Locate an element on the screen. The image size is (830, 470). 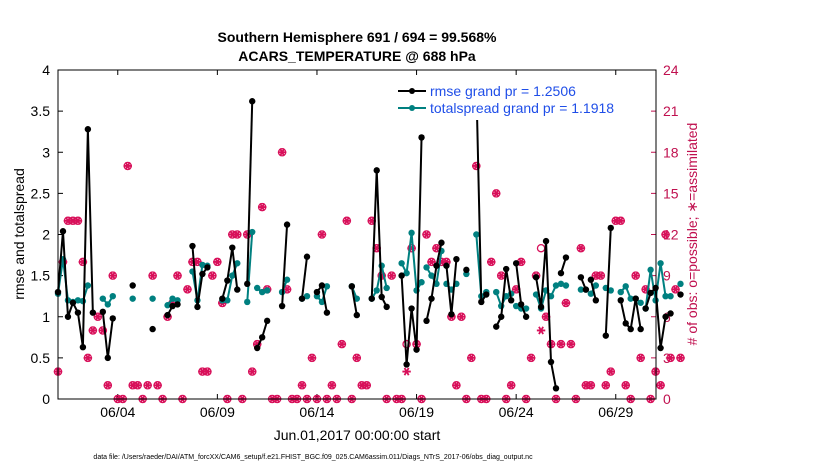
totalspread-line is located at coordinates (379, 282).